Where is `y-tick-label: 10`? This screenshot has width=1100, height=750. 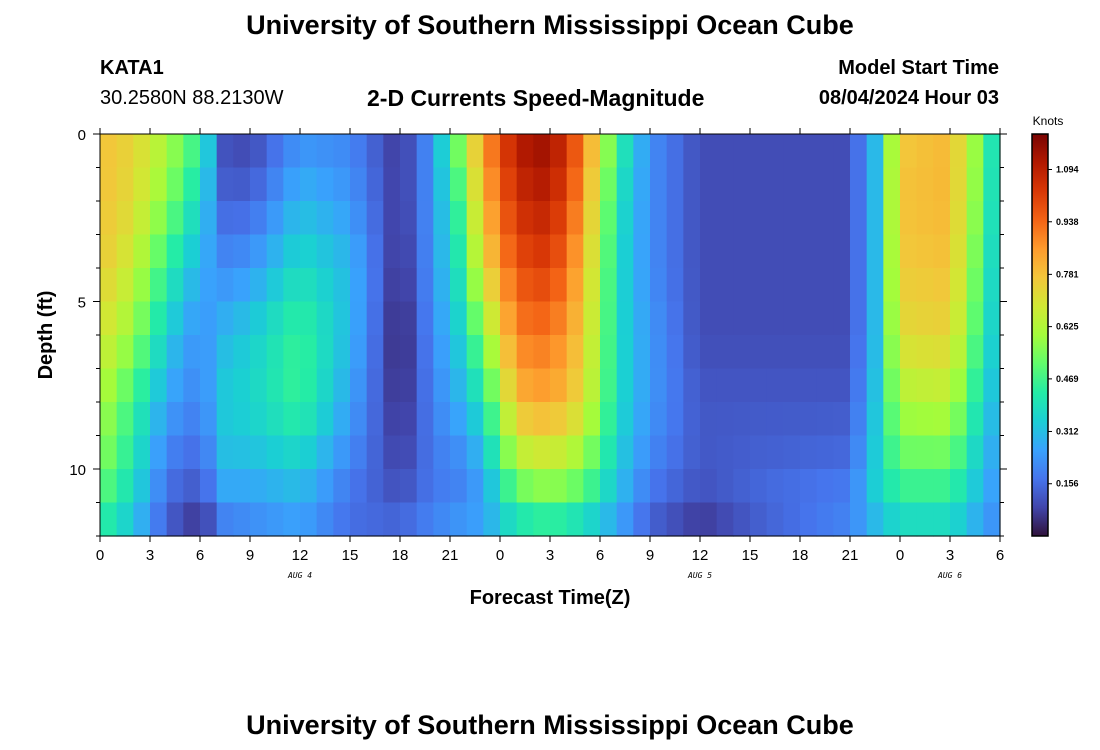 y-tick-label: 10 is located at coordinates (77, 470).